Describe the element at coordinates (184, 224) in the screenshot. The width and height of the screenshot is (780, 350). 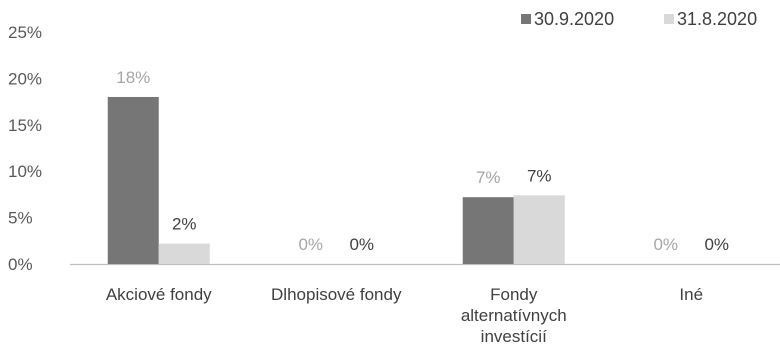
I see `data-label: 2%` at that location.